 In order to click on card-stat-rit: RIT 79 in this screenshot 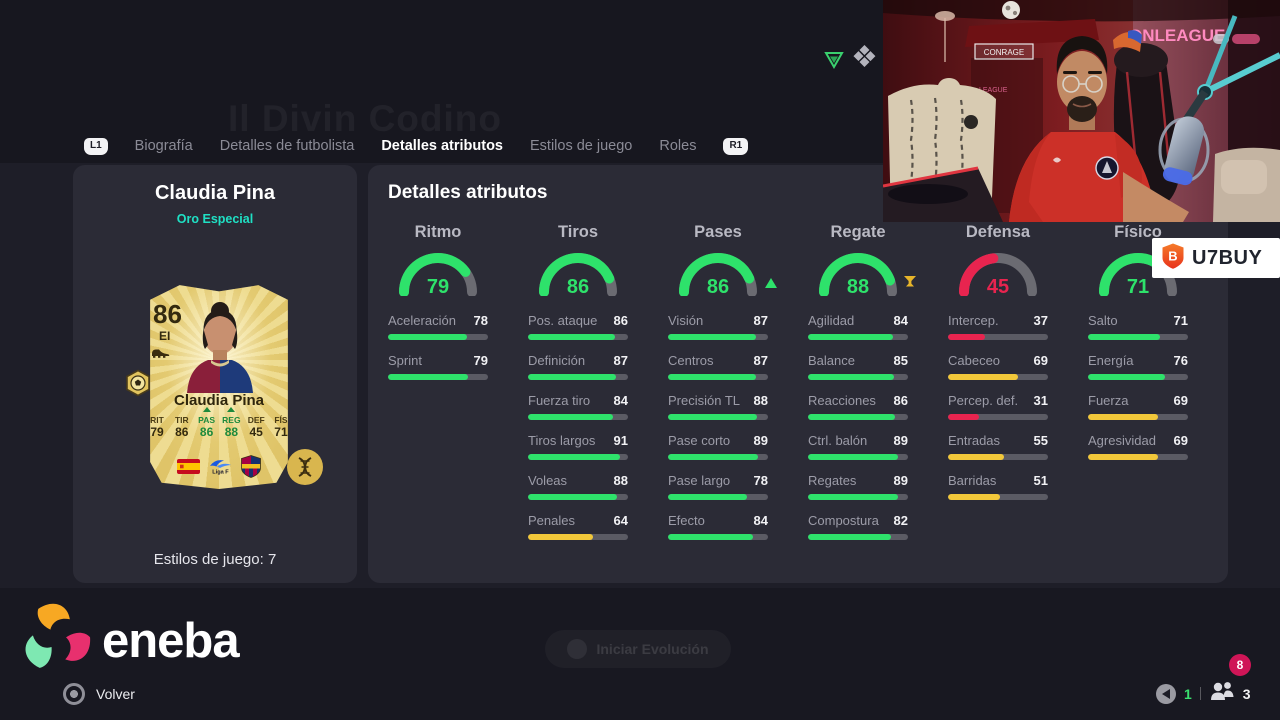, I will do `click(157, 427)`.